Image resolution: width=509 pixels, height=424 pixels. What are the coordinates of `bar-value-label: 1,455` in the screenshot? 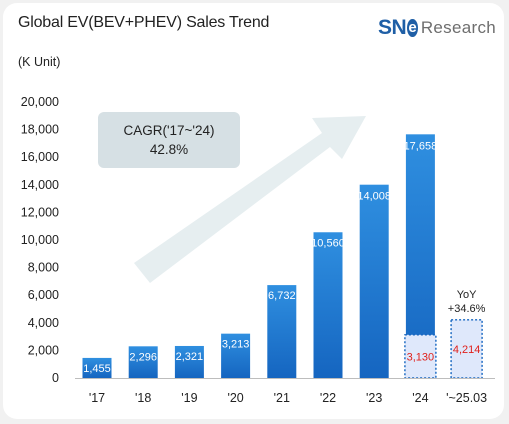 It's located at (97, 369).